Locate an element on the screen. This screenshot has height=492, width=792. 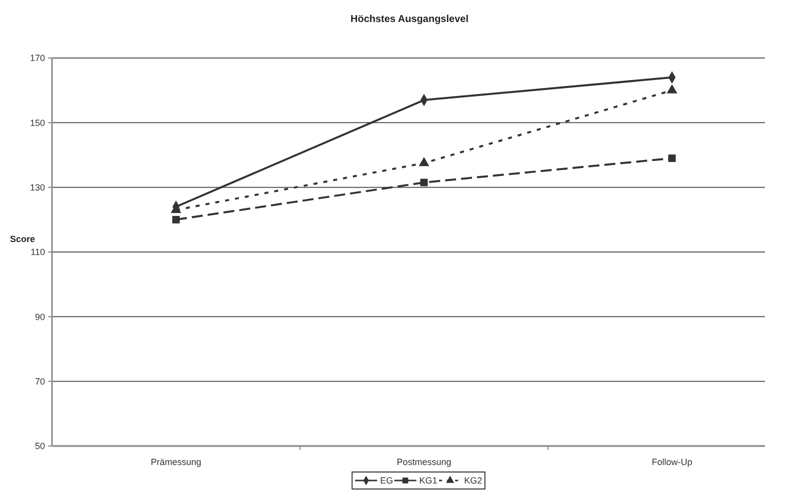
y-axis-title: Score is located at coordinates (23, 239).